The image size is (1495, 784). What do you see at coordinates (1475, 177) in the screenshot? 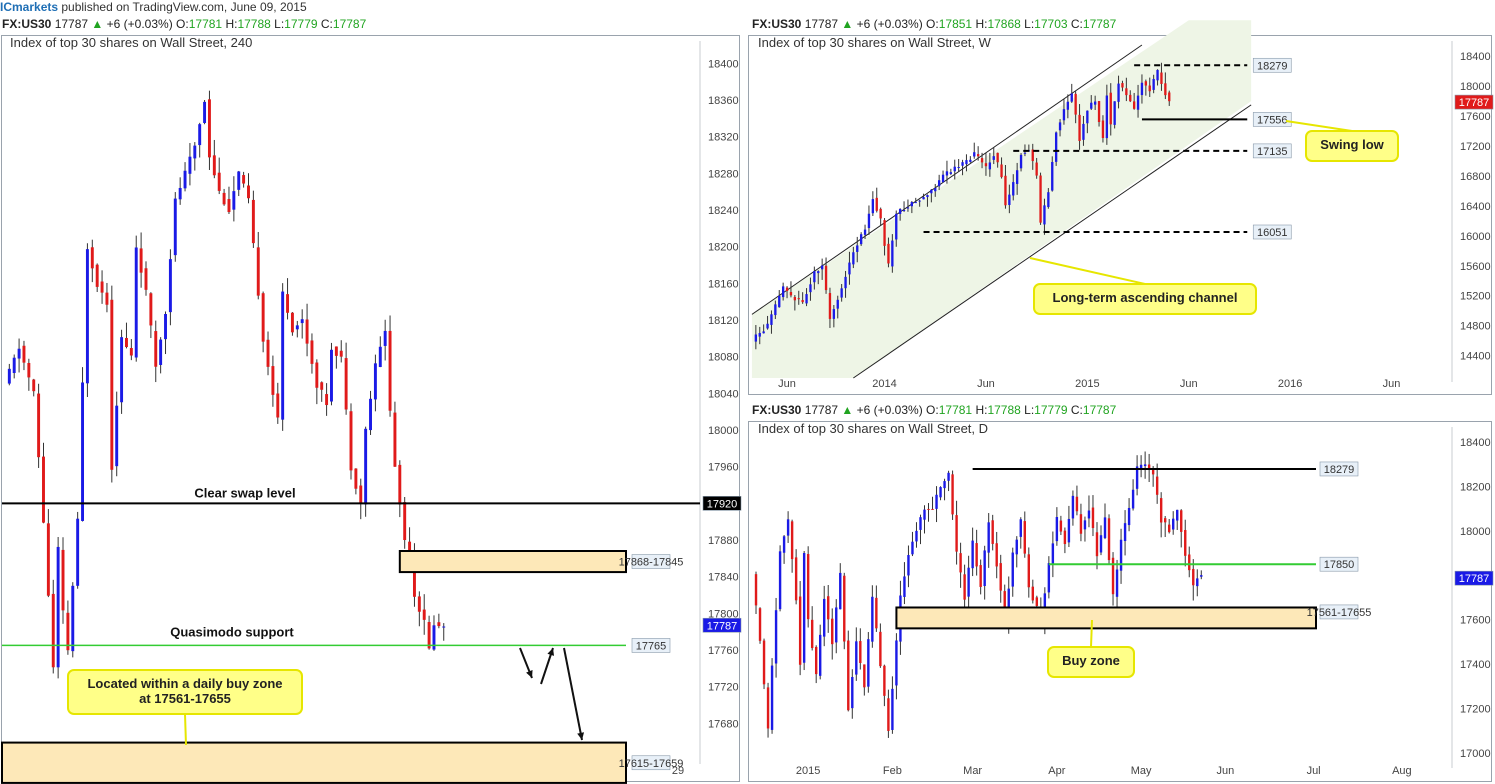
I see `y-tick-label: 16800` at bounding box center [1475, 177].